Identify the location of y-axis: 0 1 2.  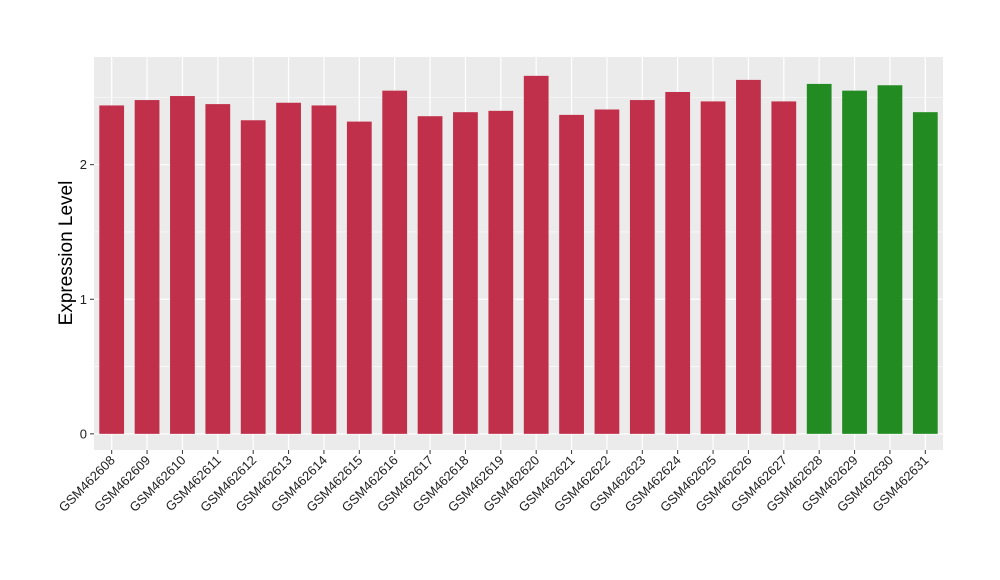
(87, 299).